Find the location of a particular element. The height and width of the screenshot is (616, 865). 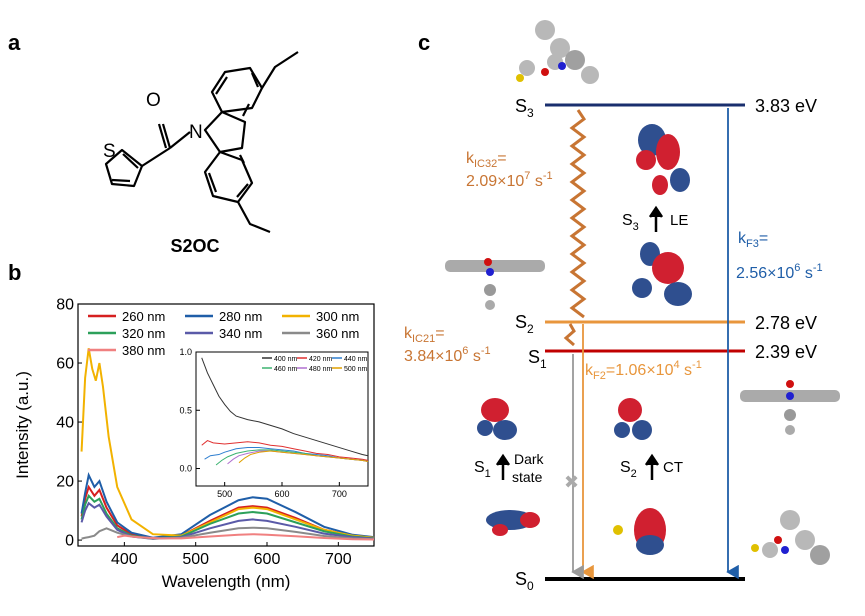

inset-series-420-nm is located at coordinates (285, 450).